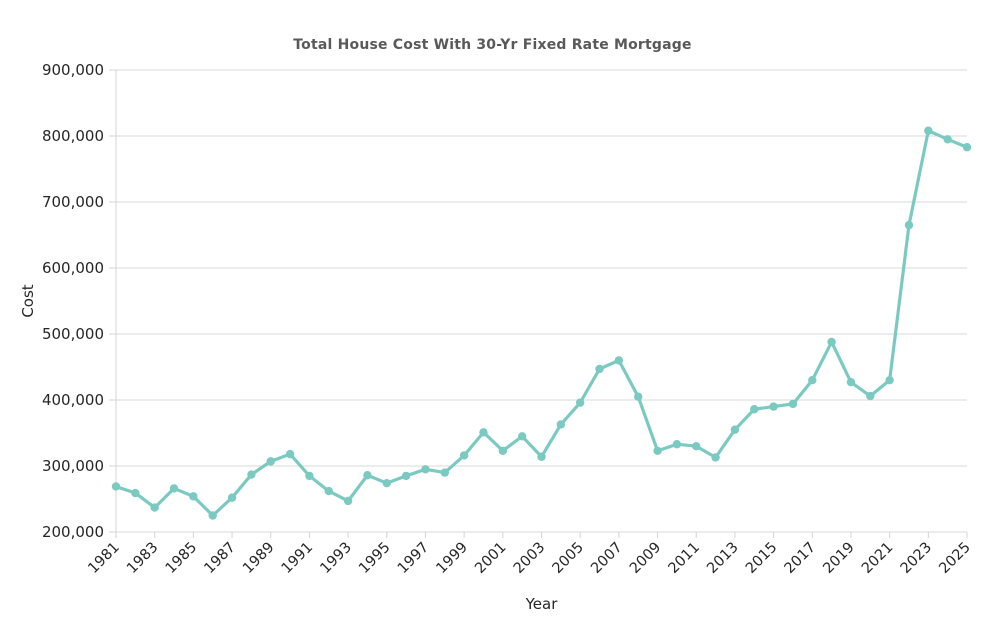 The height and width of the screenshot is (630, 985). I want to click on x-tick-label: 1989, so click(258, 558).